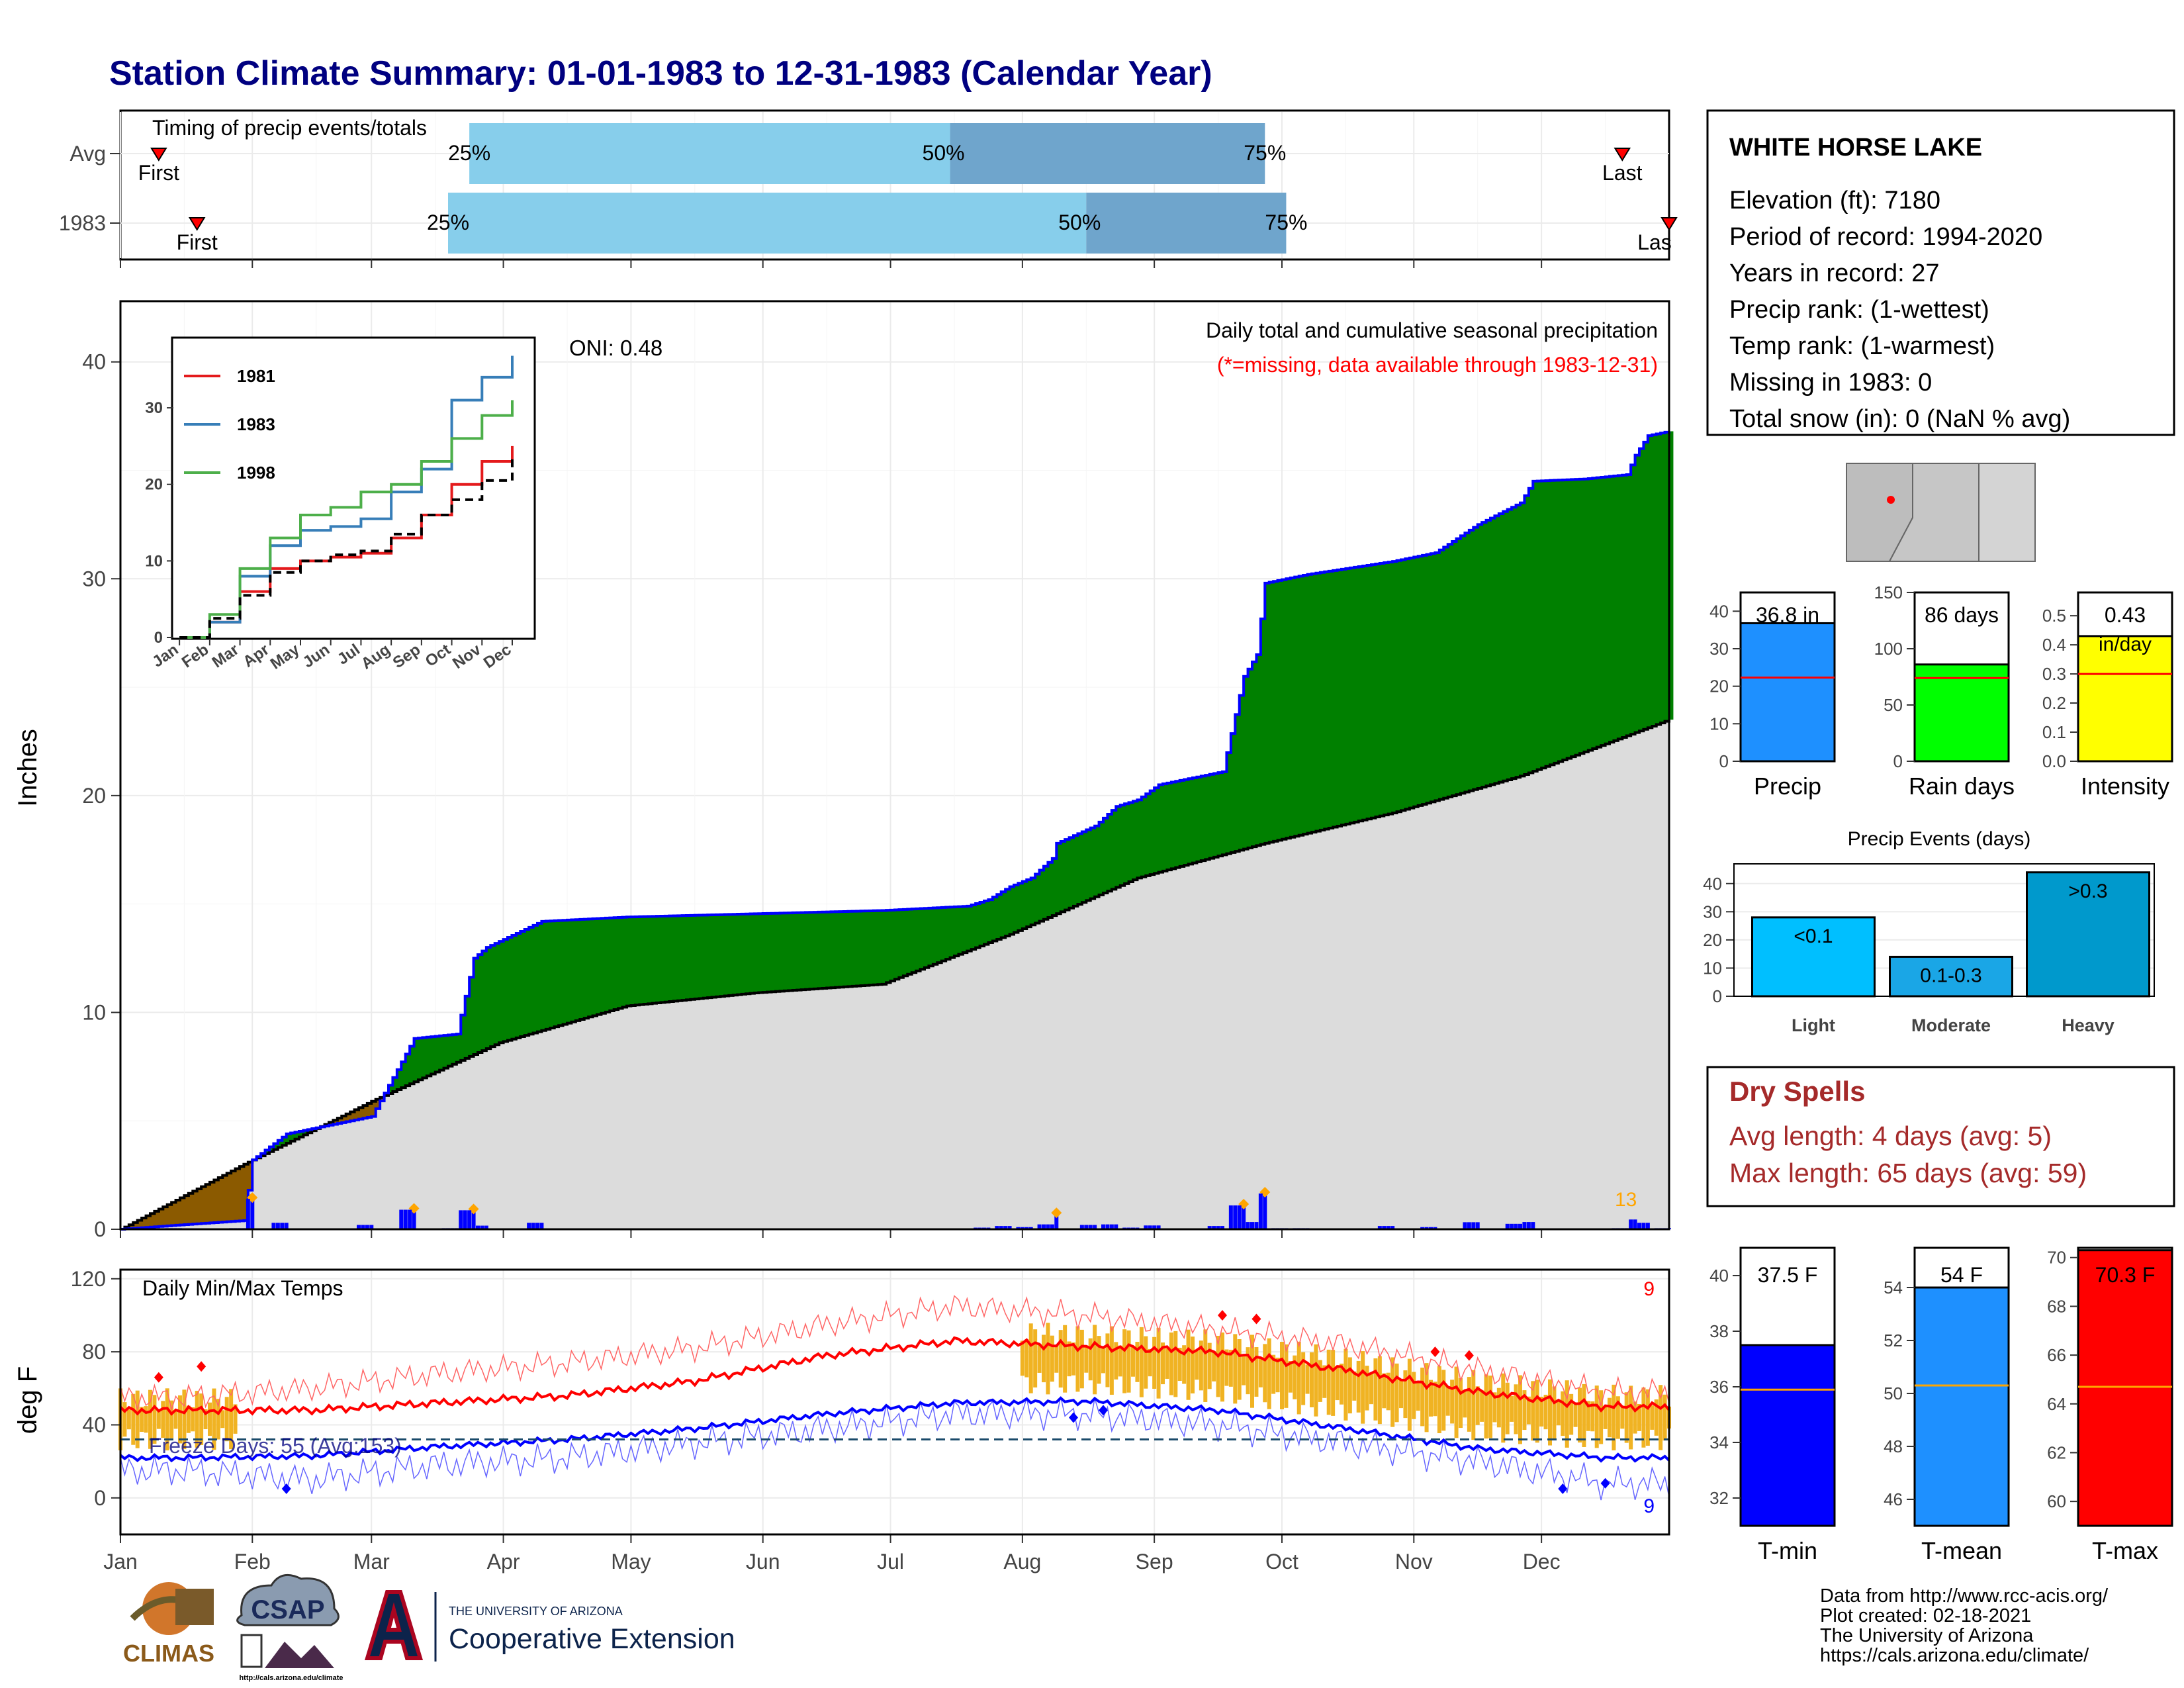 The height and width of the screenshot is (1688, 2184). I want to click on temp-grid, so click(894, 1402).